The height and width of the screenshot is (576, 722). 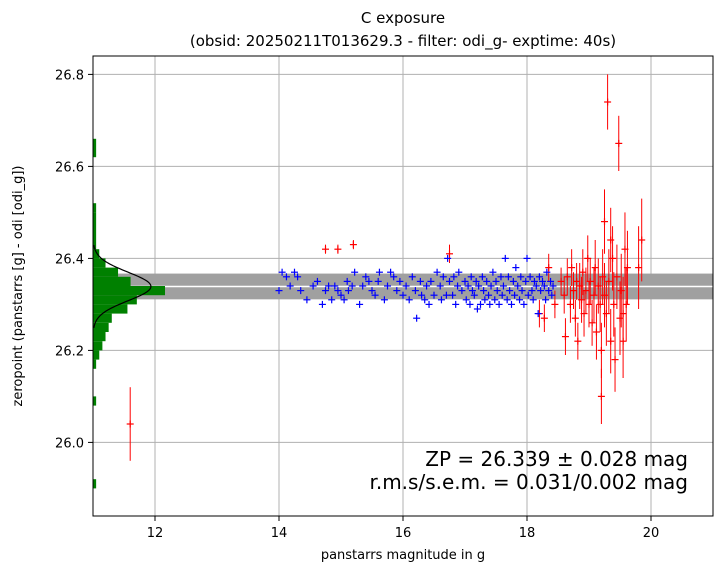 What do you see at coordinates (69, 75) in the screenshot?
I see `y-tick-label: 26.8` at bounding box center [69, 75].